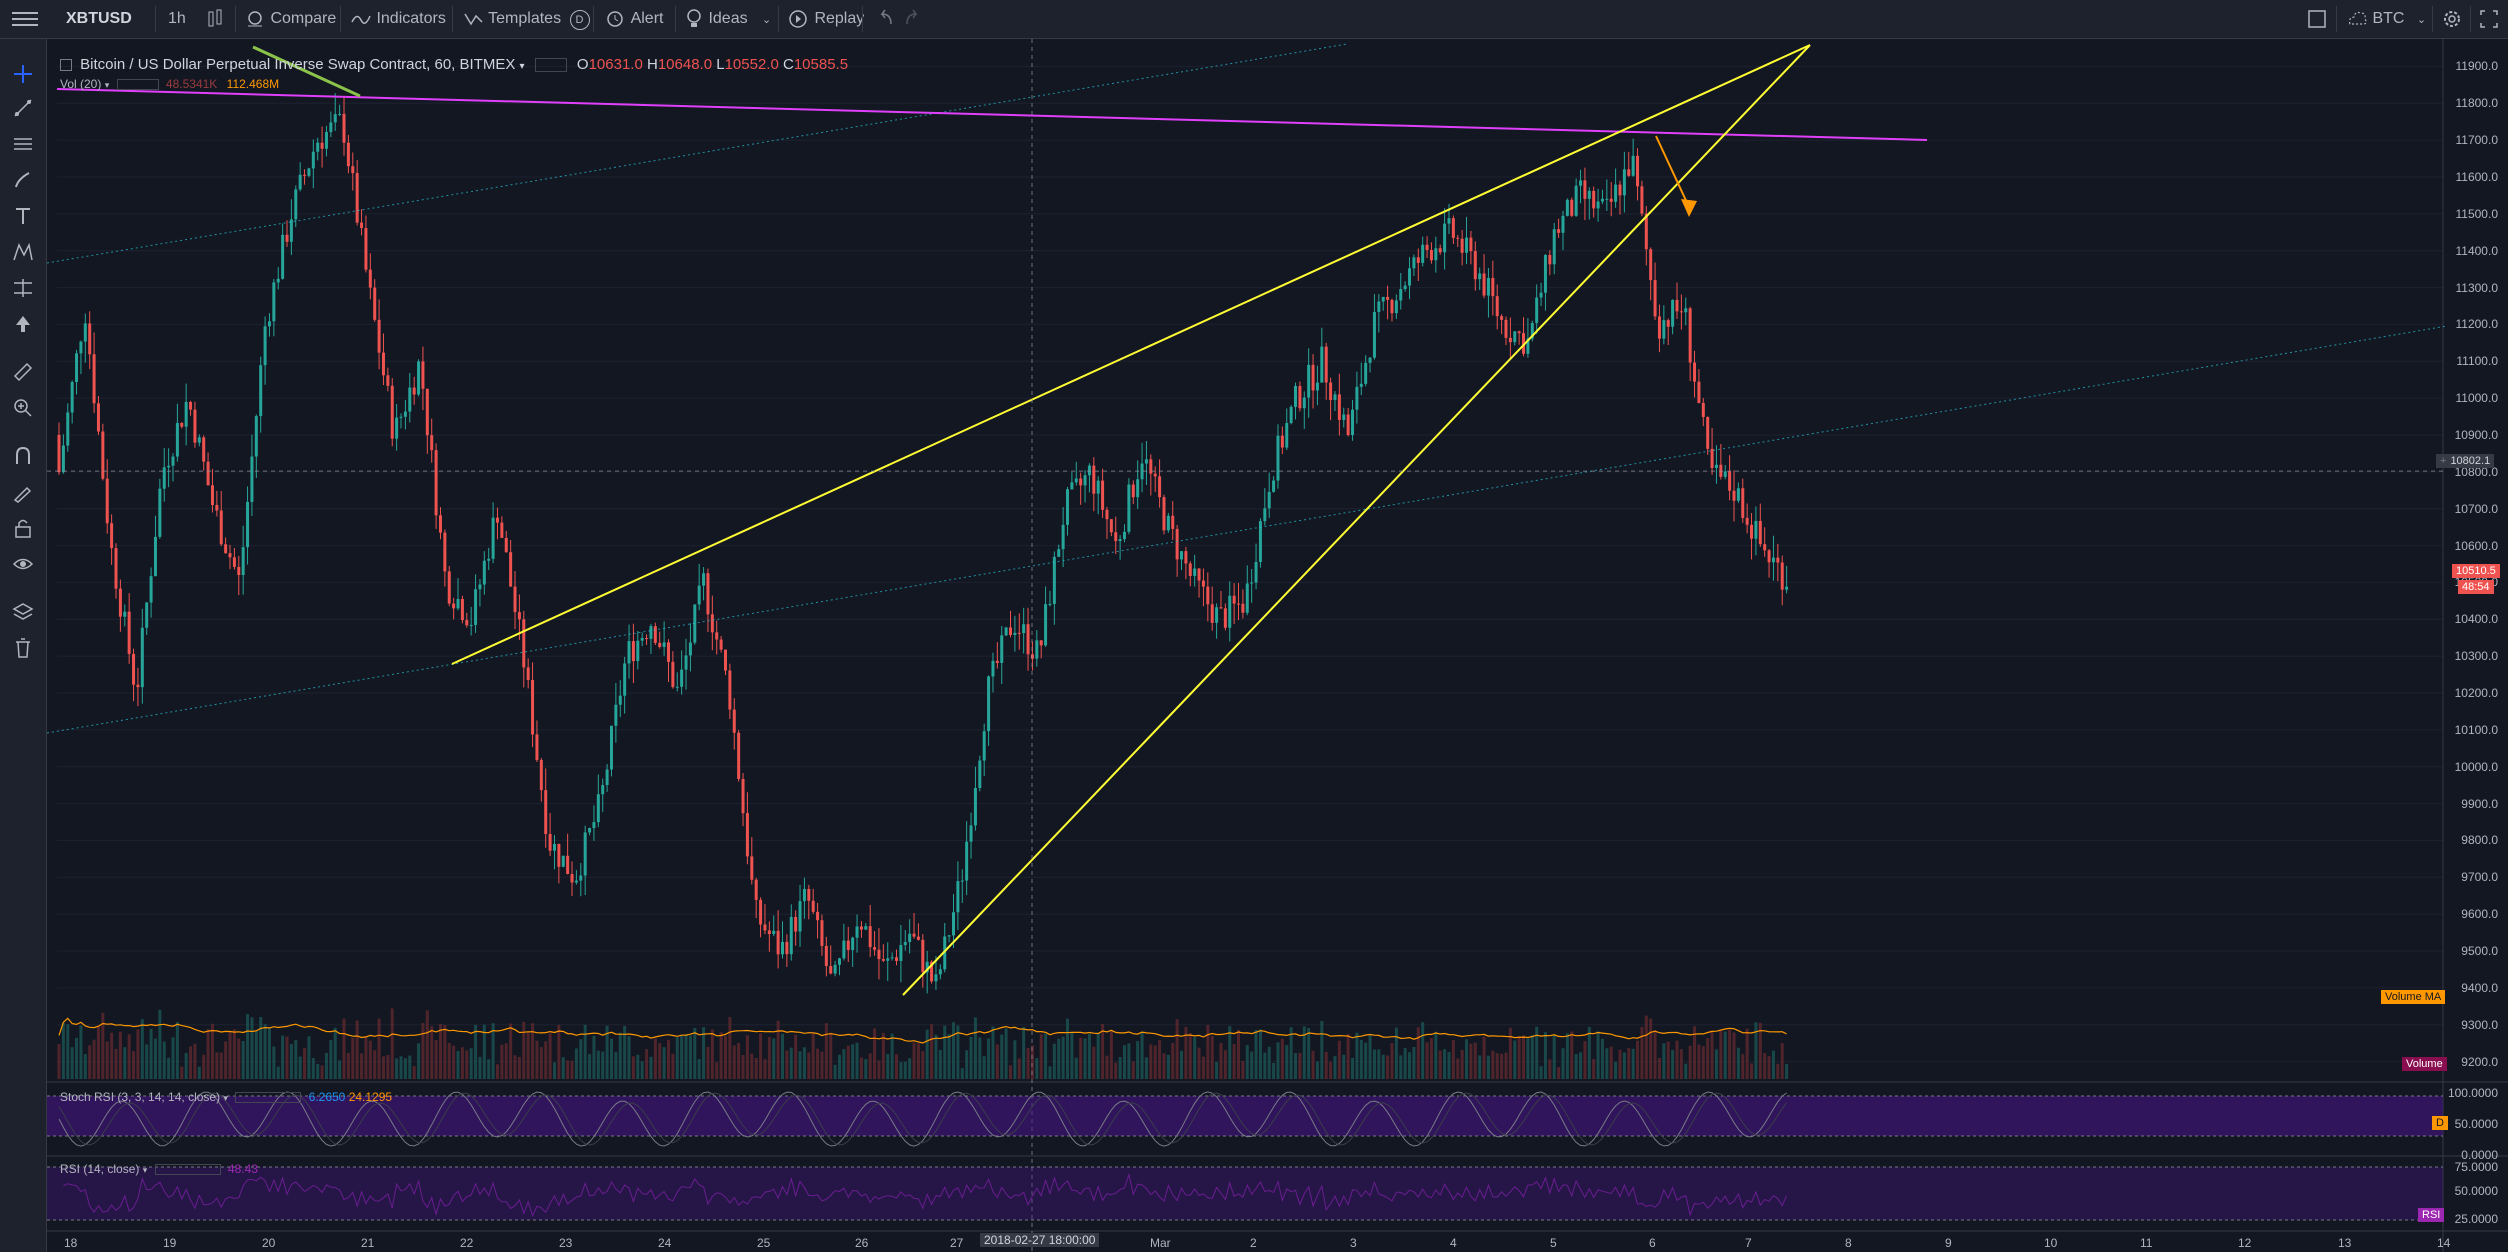  I want to click on zoom-icon, so click(23, 408).